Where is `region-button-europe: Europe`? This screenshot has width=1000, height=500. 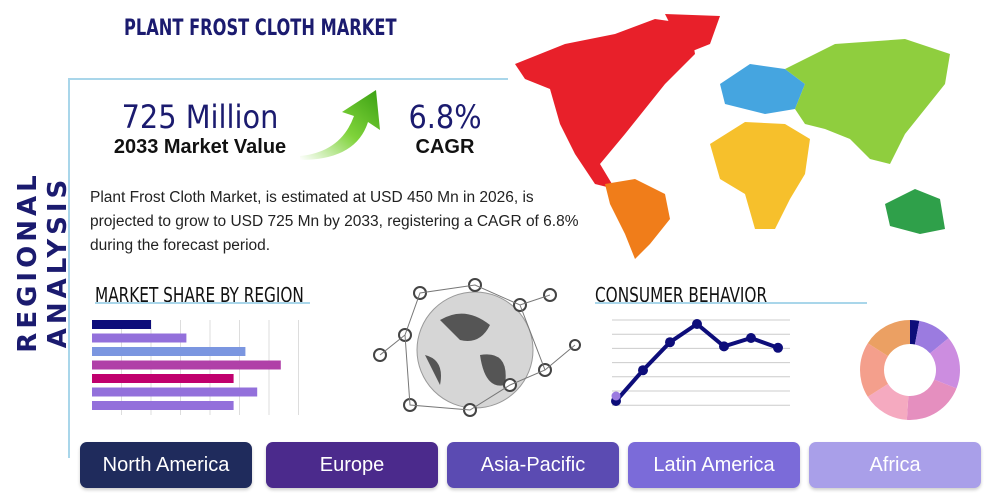 region-button-europe: Europe is located at coordinates (352, 465).